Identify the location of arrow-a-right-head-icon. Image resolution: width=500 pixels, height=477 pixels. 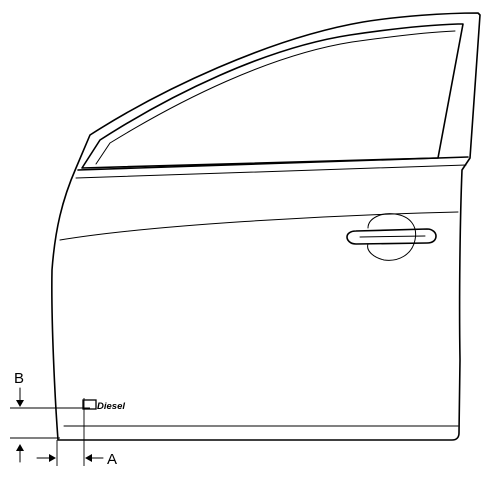
(52, 458).